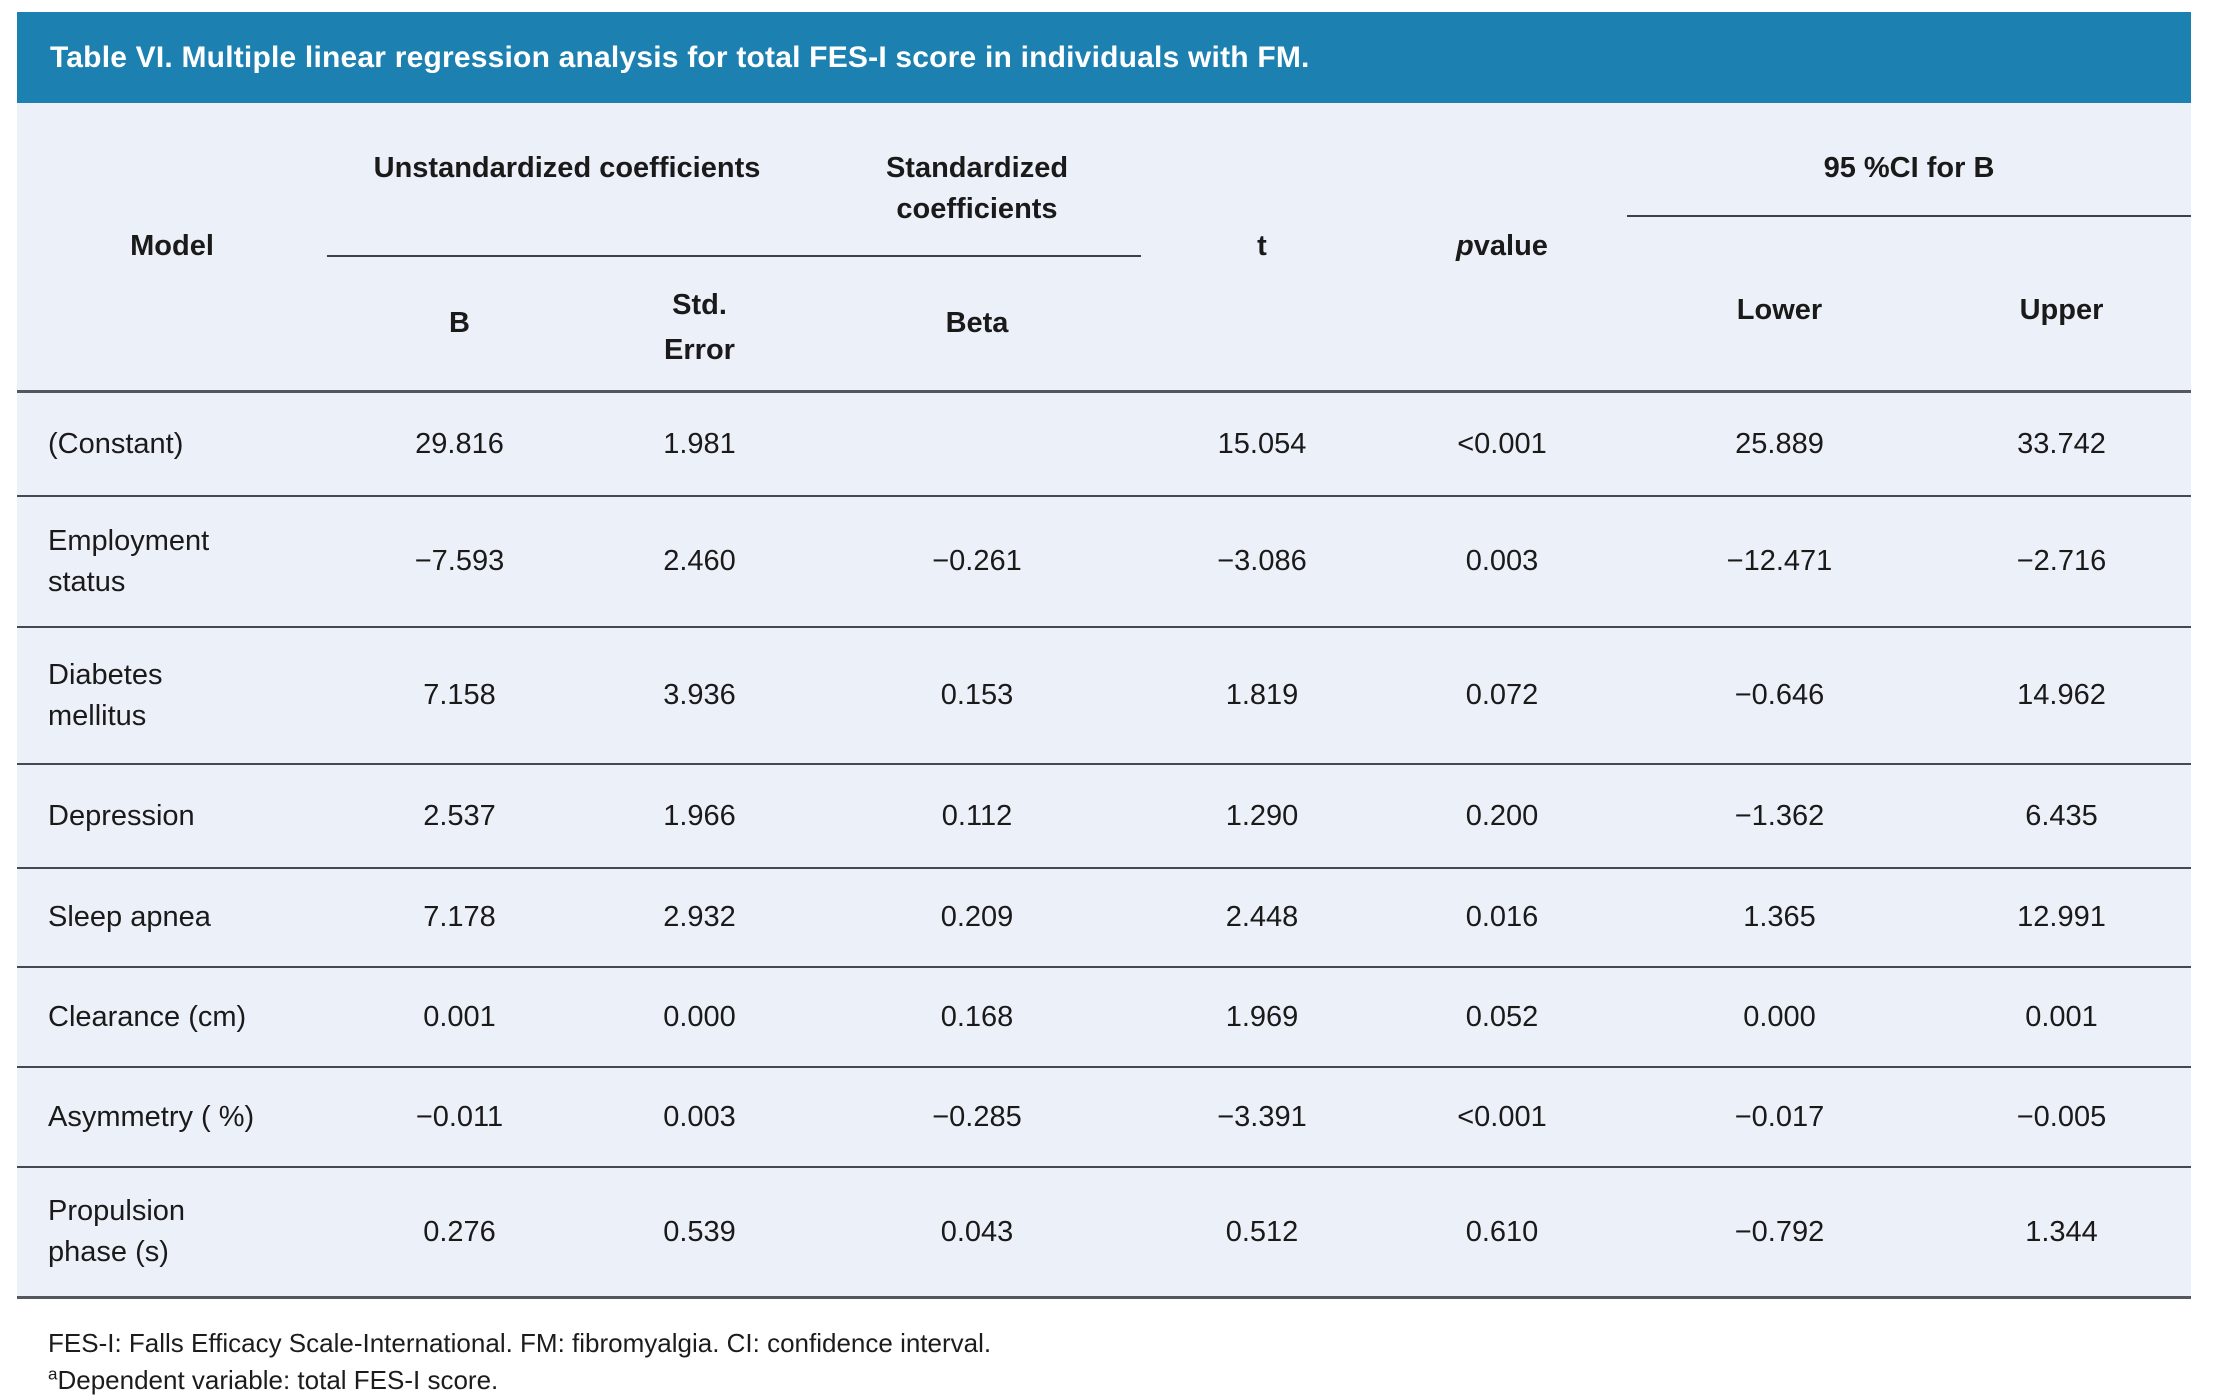  I want to click on cell-beta: 0.153, so click(977, 695).